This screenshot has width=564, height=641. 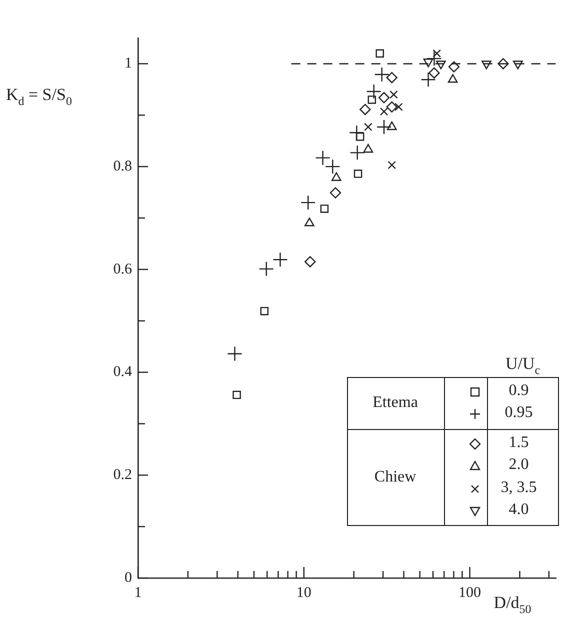 What do you see at coordinates (128, 64) in the screenshot?
I see `y-tick-label: 1` at bounding box center [128, 64].